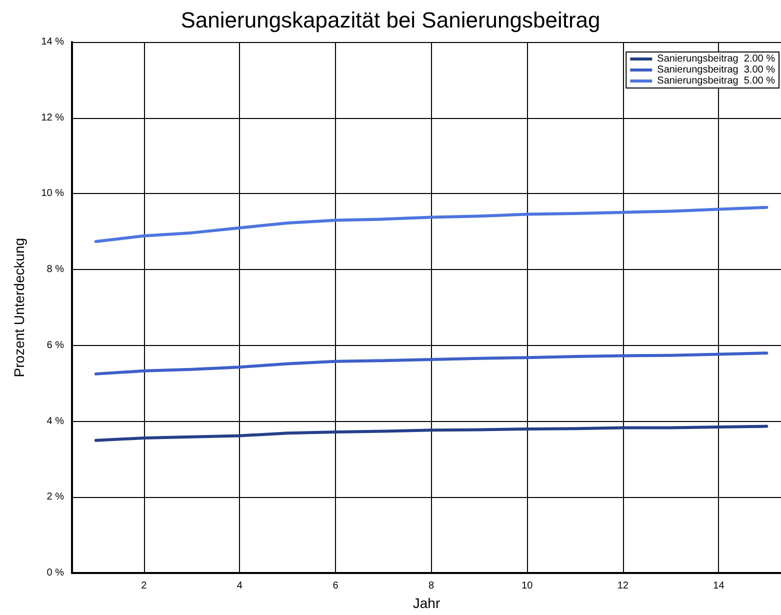  What do you see at coordinates (52, 42) in the screenshot?
I see `y-tick-label: 14 %` at bounding box center [52, 42].